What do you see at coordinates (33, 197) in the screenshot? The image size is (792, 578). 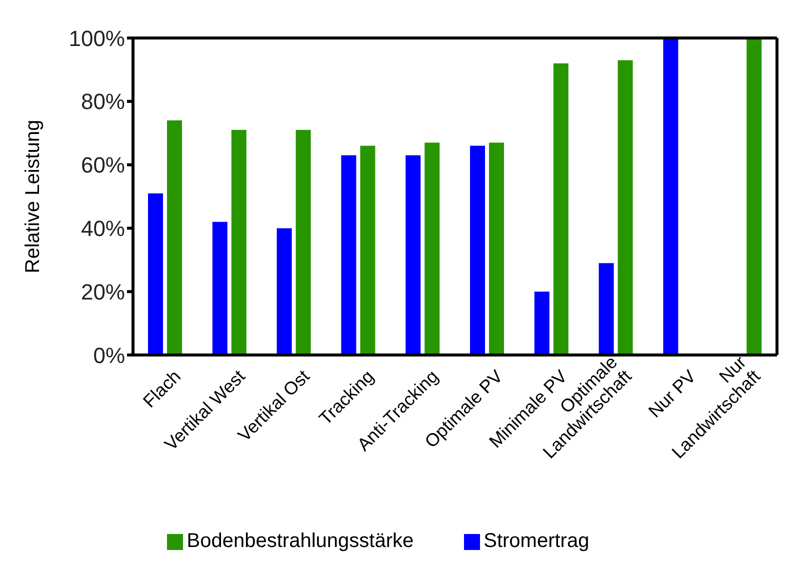 I see `y-axis-title: Relative Leistung` at bounding box center [33, 197].